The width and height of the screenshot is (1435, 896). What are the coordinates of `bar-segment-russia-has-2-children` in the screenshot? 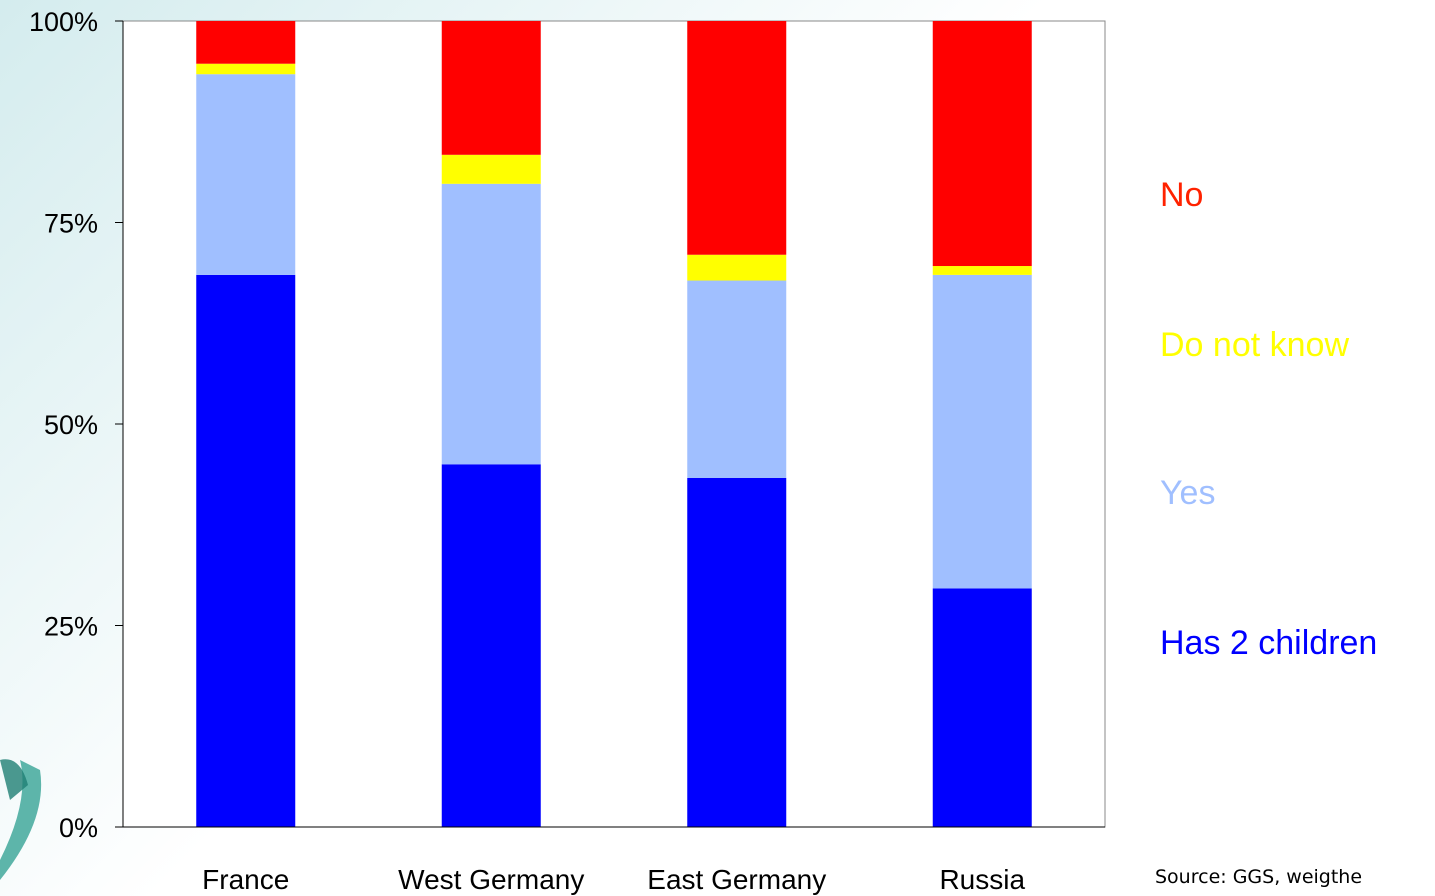 It's located at (982, 707).